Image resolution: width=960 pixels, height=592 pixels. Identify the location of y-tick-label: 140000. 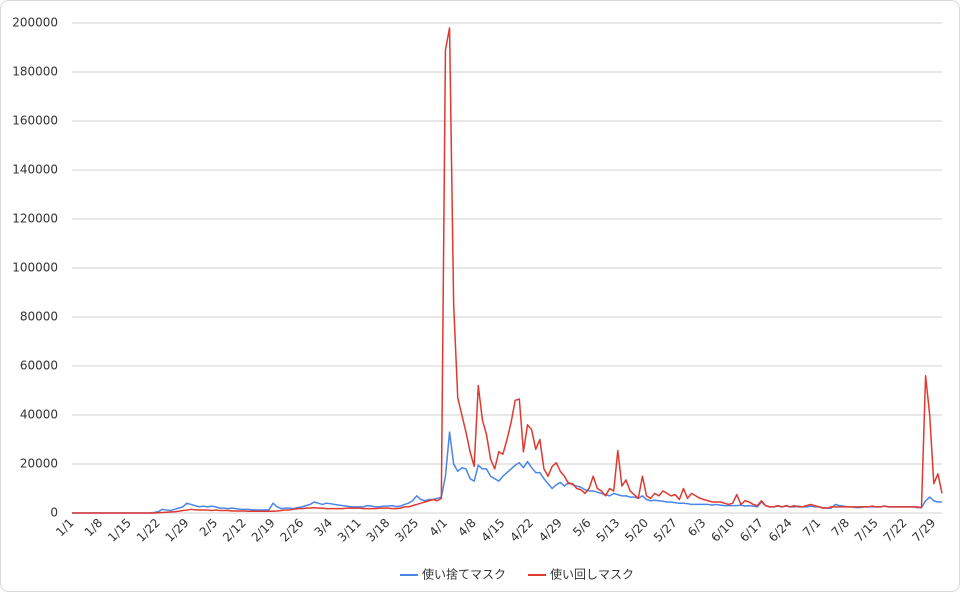
(35, 170).